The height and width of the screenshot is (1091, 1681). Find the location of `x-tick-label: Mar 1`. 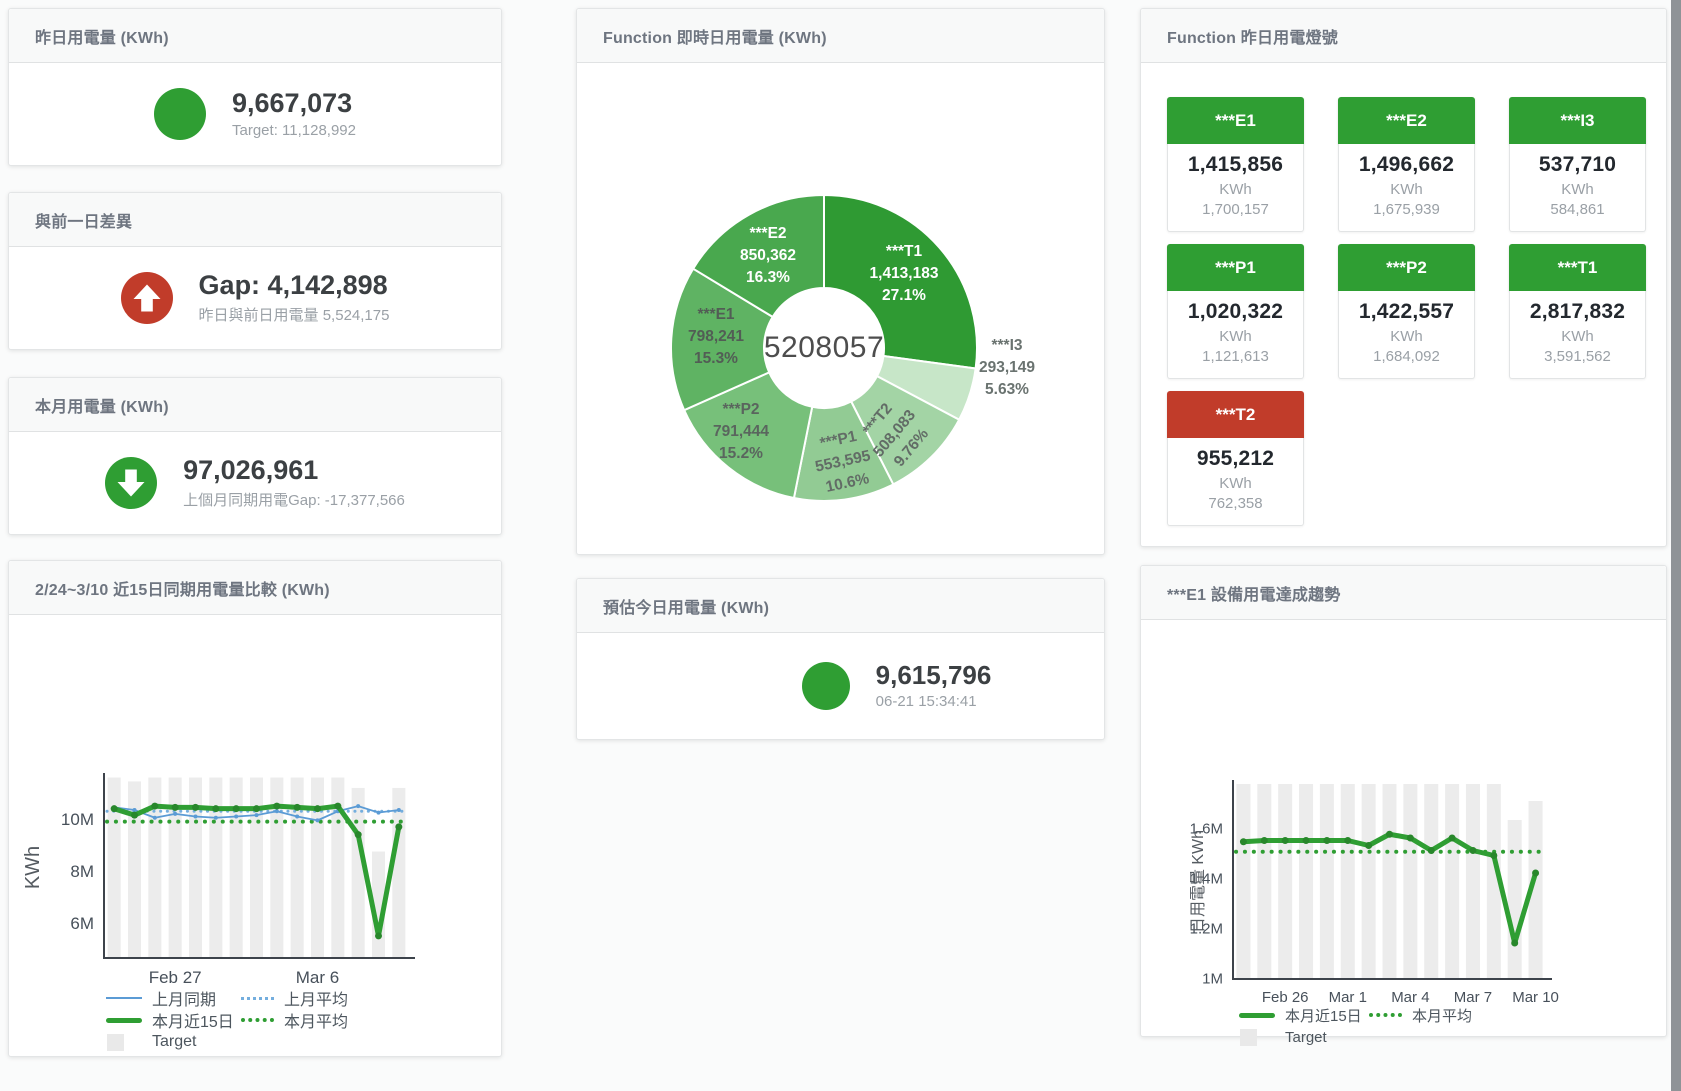

x-tick-label: Mar 1 is located at coordinates (1348, 997).